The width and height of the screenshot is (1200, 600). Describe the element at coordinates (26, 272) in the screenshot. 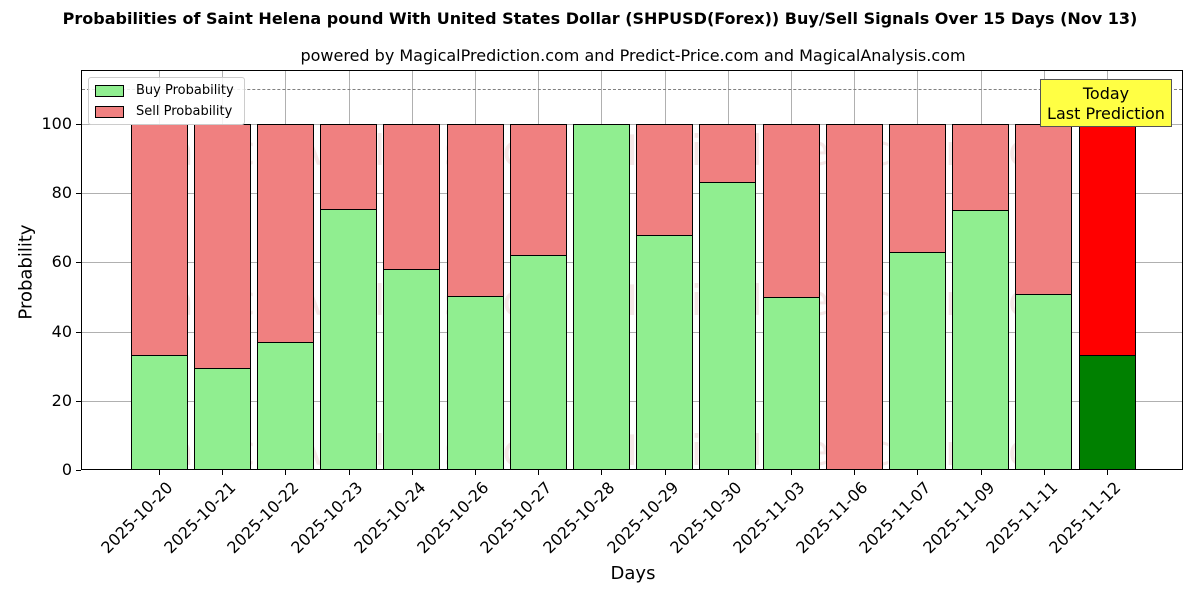

I see `y-axis-label: Probability` at that location.